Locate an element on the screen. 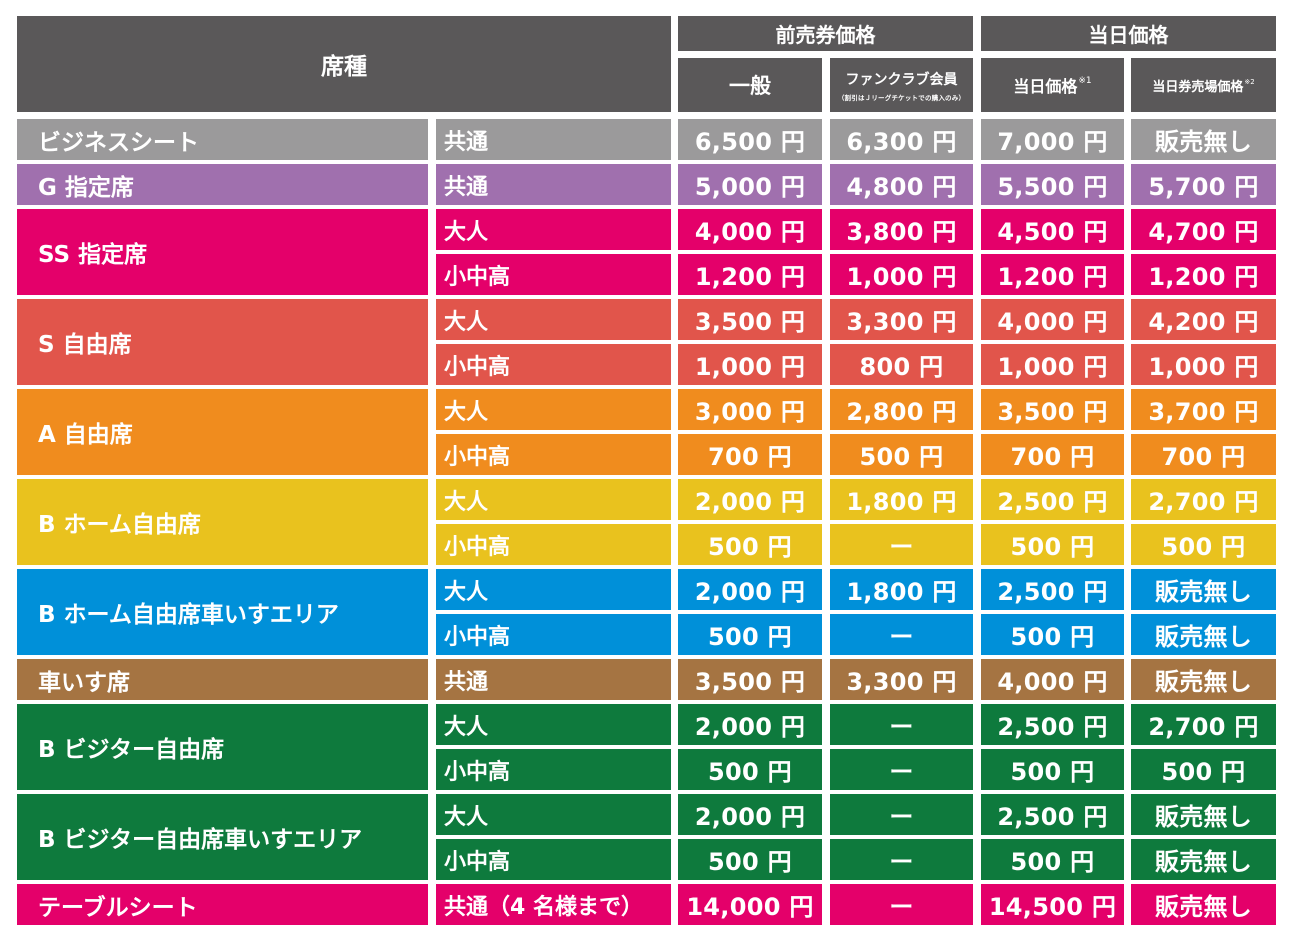  ticket-type-label: 大人 is located at coordinates (466, 817).